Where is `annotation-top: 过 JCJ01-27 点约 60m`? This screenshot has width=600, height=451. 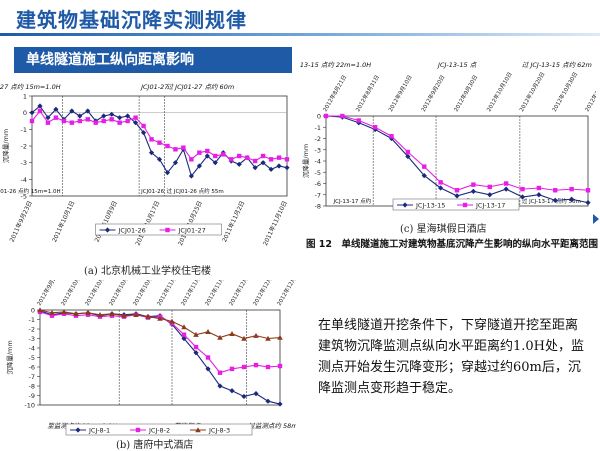 annotation-top: 过 JCJ01-27 点约 60m is located at coordinates (201, 87).